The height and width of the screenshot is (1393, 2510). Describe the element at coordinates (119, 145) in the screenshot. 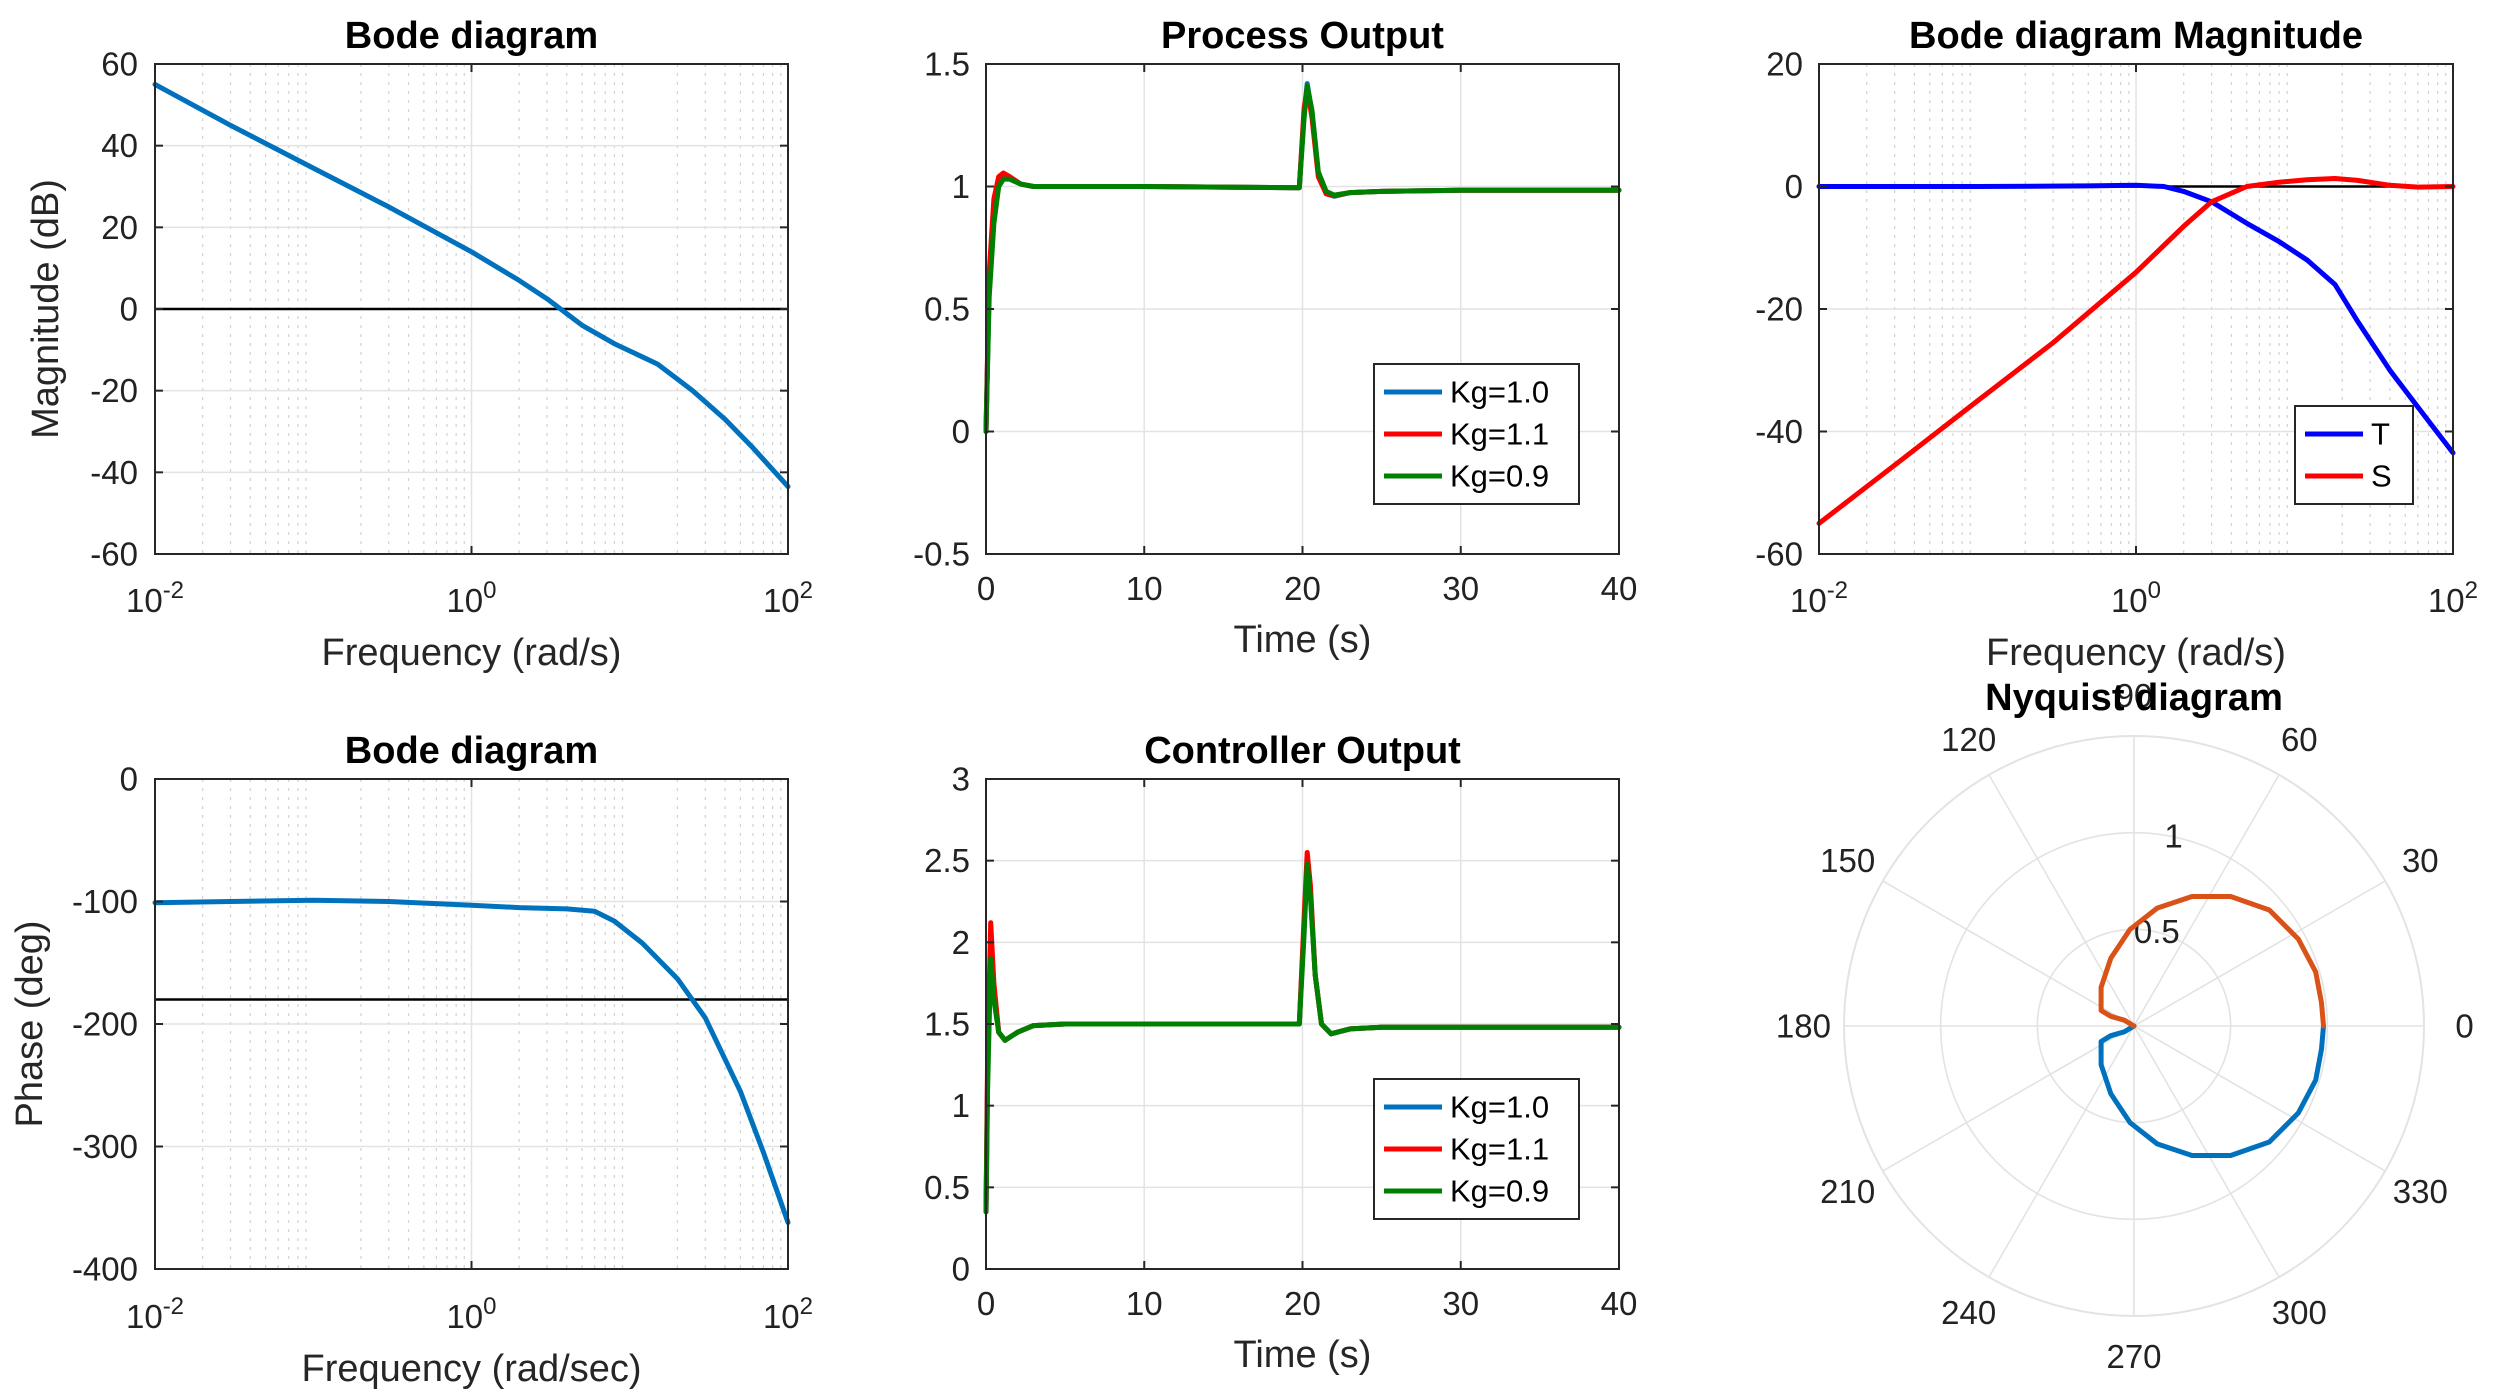

I see `y-tick-label: 40` at that location.